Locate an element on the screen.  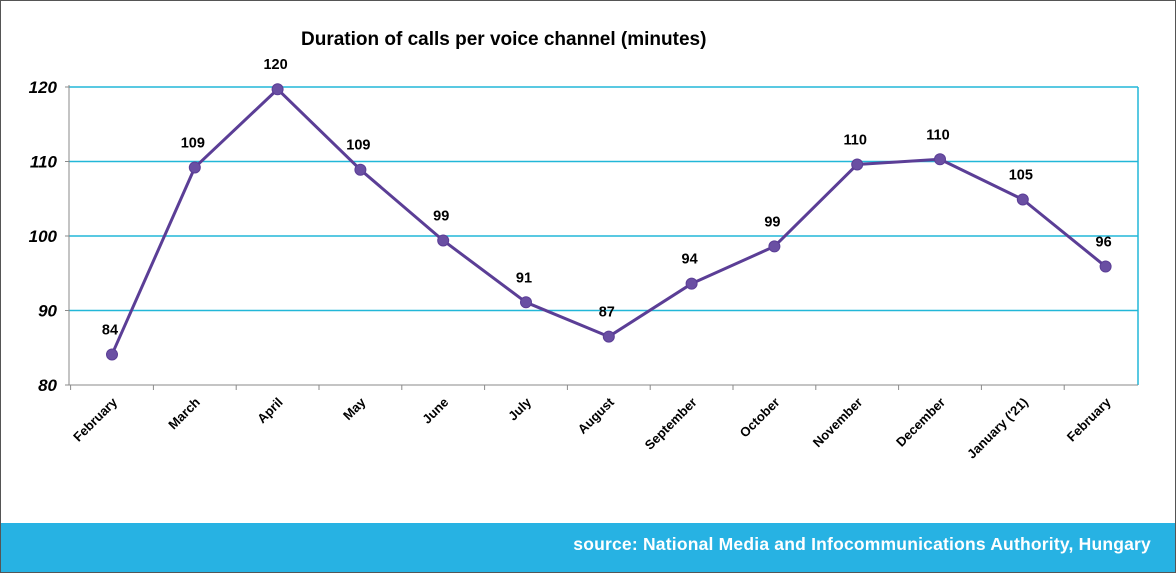
x-tick-label: June is located at coordinates (435, 411).